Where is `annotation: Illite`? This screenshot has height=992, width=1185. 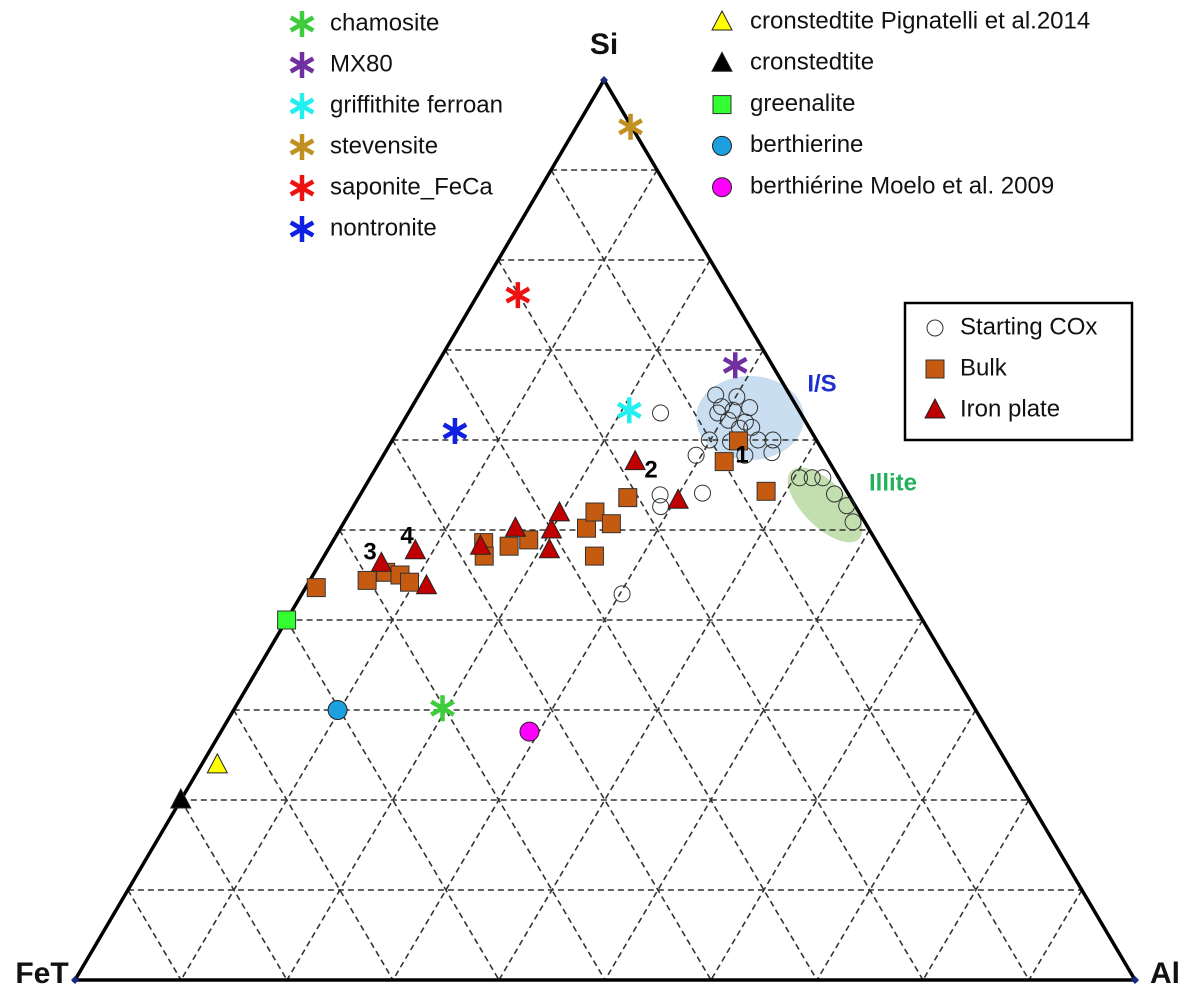 annotation: Illite is located at coordinates (893, 482).